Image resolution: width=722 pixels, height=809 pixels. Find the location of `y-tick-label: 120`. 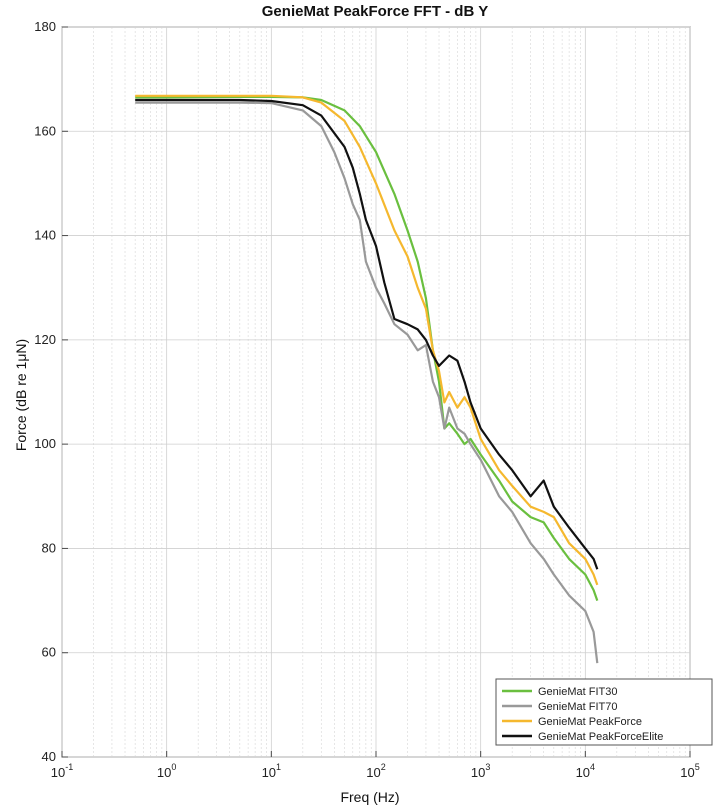

y-tick-label: 120 is located at coordinates (45, 339).